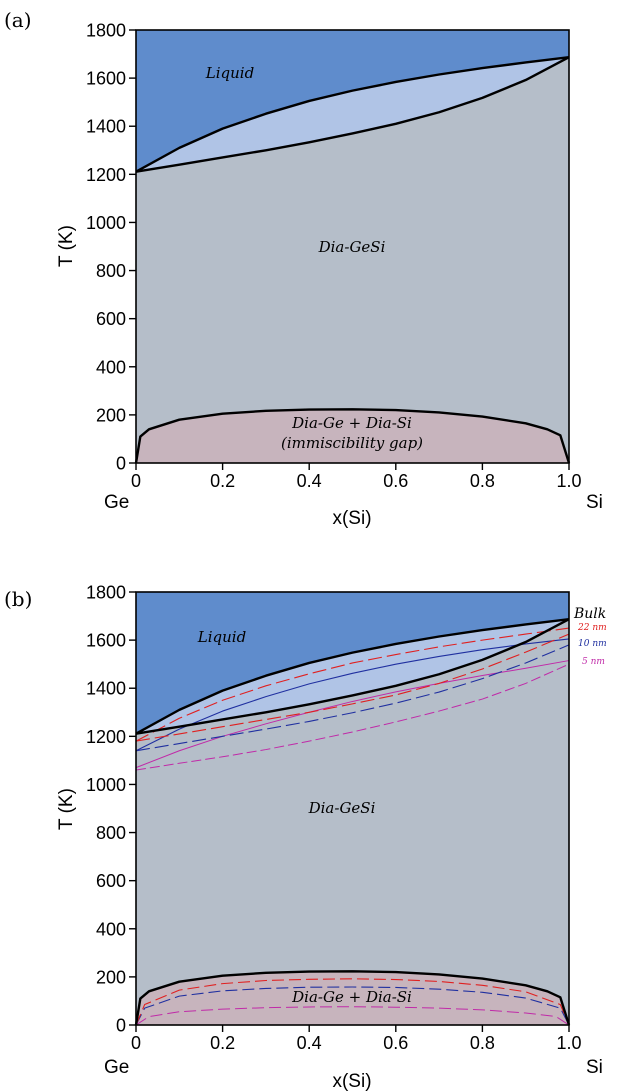  I want to click on panel-1-22-nm-liquidus, so click(352, 684).